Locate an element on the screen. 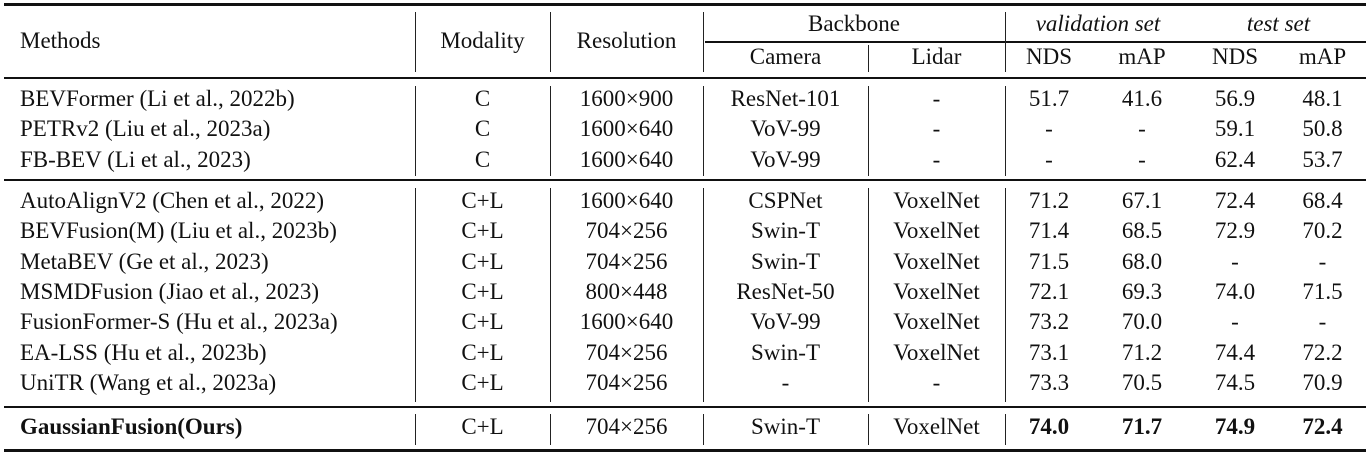 The image size is (1370, 457). cell-method: AutoAlignV2 (Chen et al., 2022) is located at coordinates (172, 200).